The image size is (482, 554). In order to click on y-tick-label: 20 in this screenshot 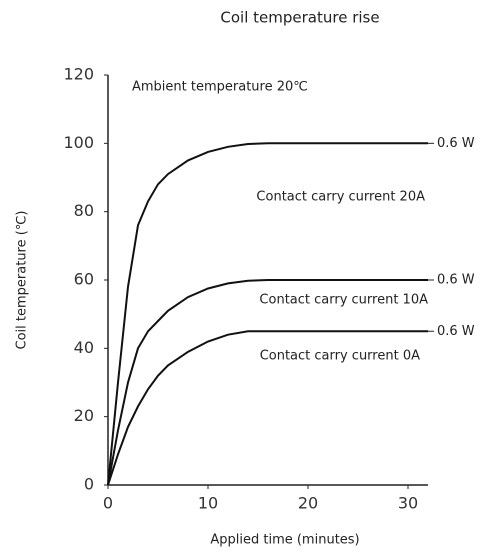, I will do `click(84, 415)`.